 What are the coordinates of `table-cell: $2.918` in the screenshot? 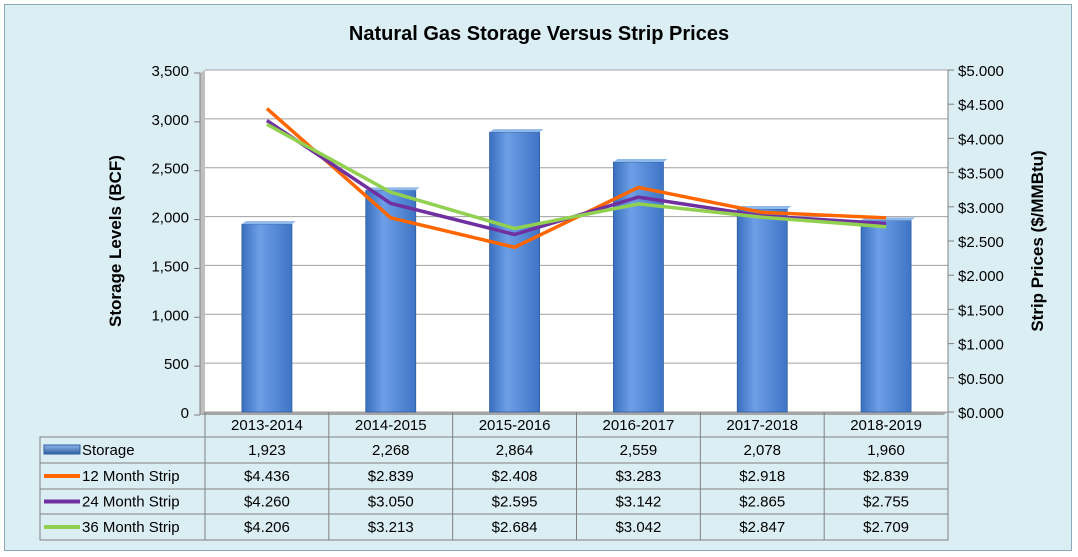 It's located at (762, 476).